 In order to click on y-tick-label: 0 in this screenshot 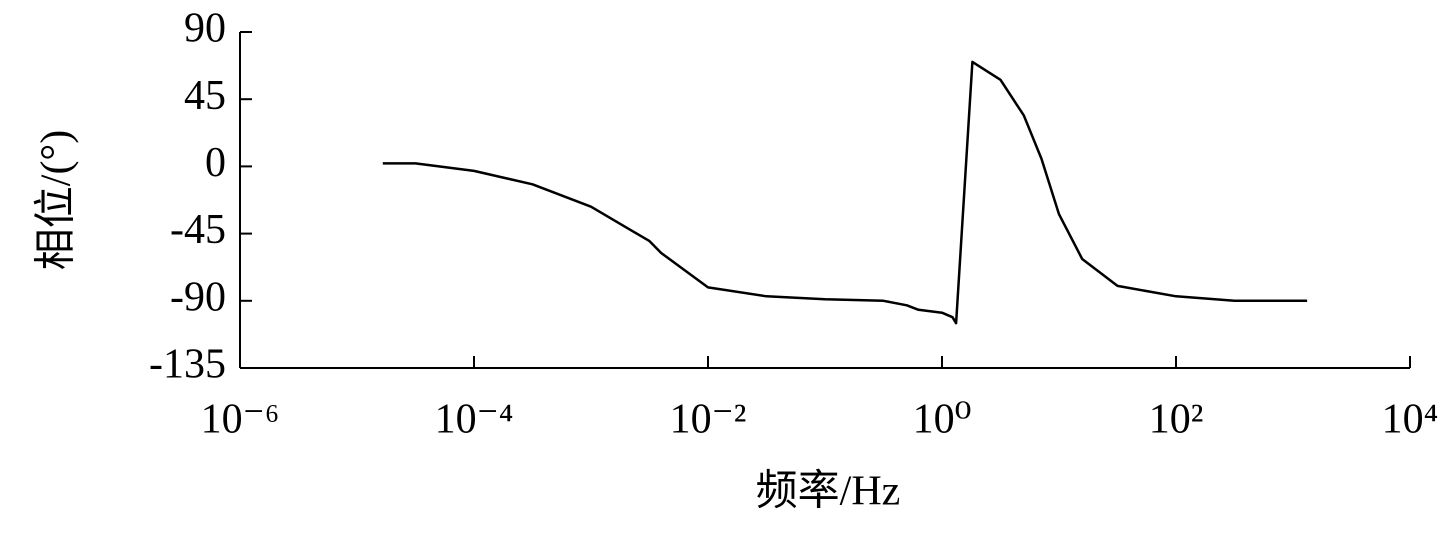, I will do `click(215, 163)`.